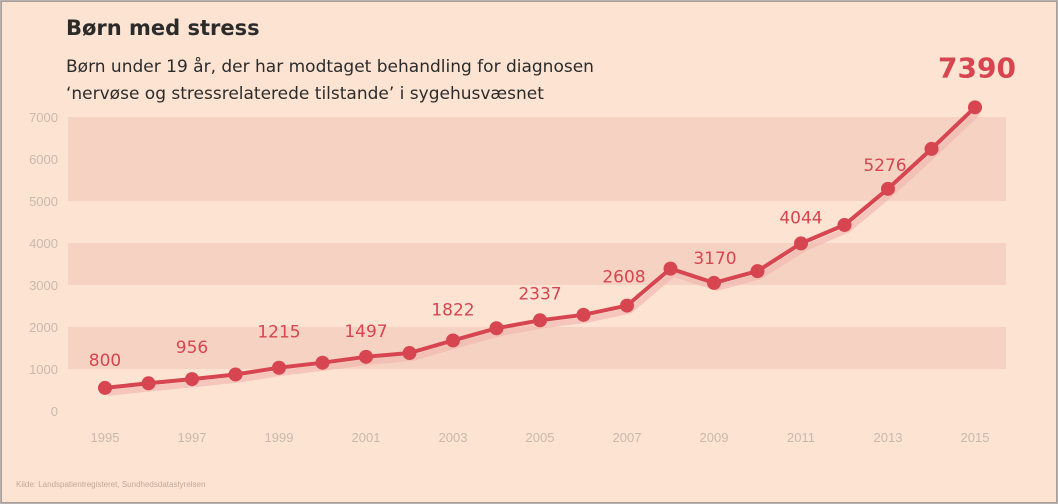 This screenshot has height=504, width=1058. What do you see at coordinates (452, 310) in the screenshot?
I see `data-label: 1822` at bounding box center [452, 310].